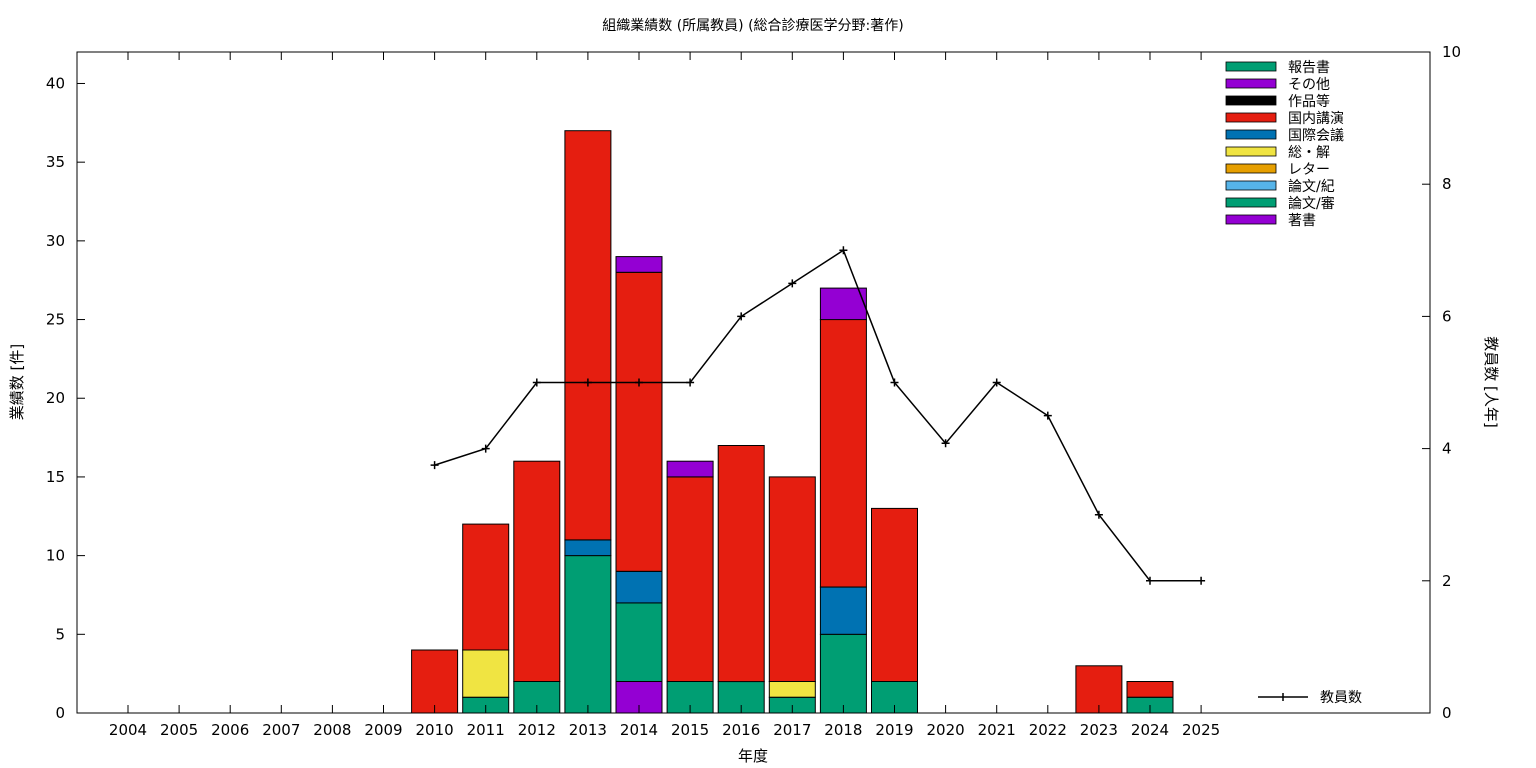  I want to click on x-tick-label: 2009, so click(383, 730).